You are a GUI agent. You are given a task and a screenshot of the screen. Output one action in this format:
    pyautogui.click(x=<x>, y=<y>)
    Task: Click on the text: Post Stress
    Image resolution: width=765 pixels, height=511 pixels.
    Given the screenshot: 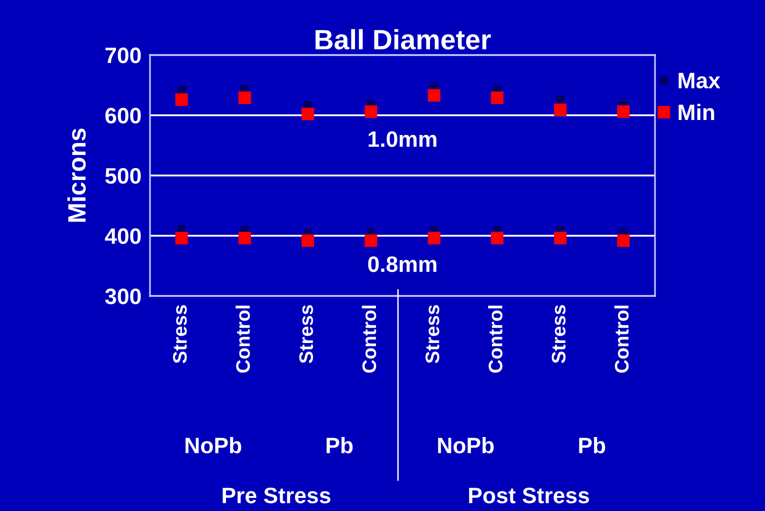 What is the action you would take?
    pyautogui.click(x=529, y=496)
    